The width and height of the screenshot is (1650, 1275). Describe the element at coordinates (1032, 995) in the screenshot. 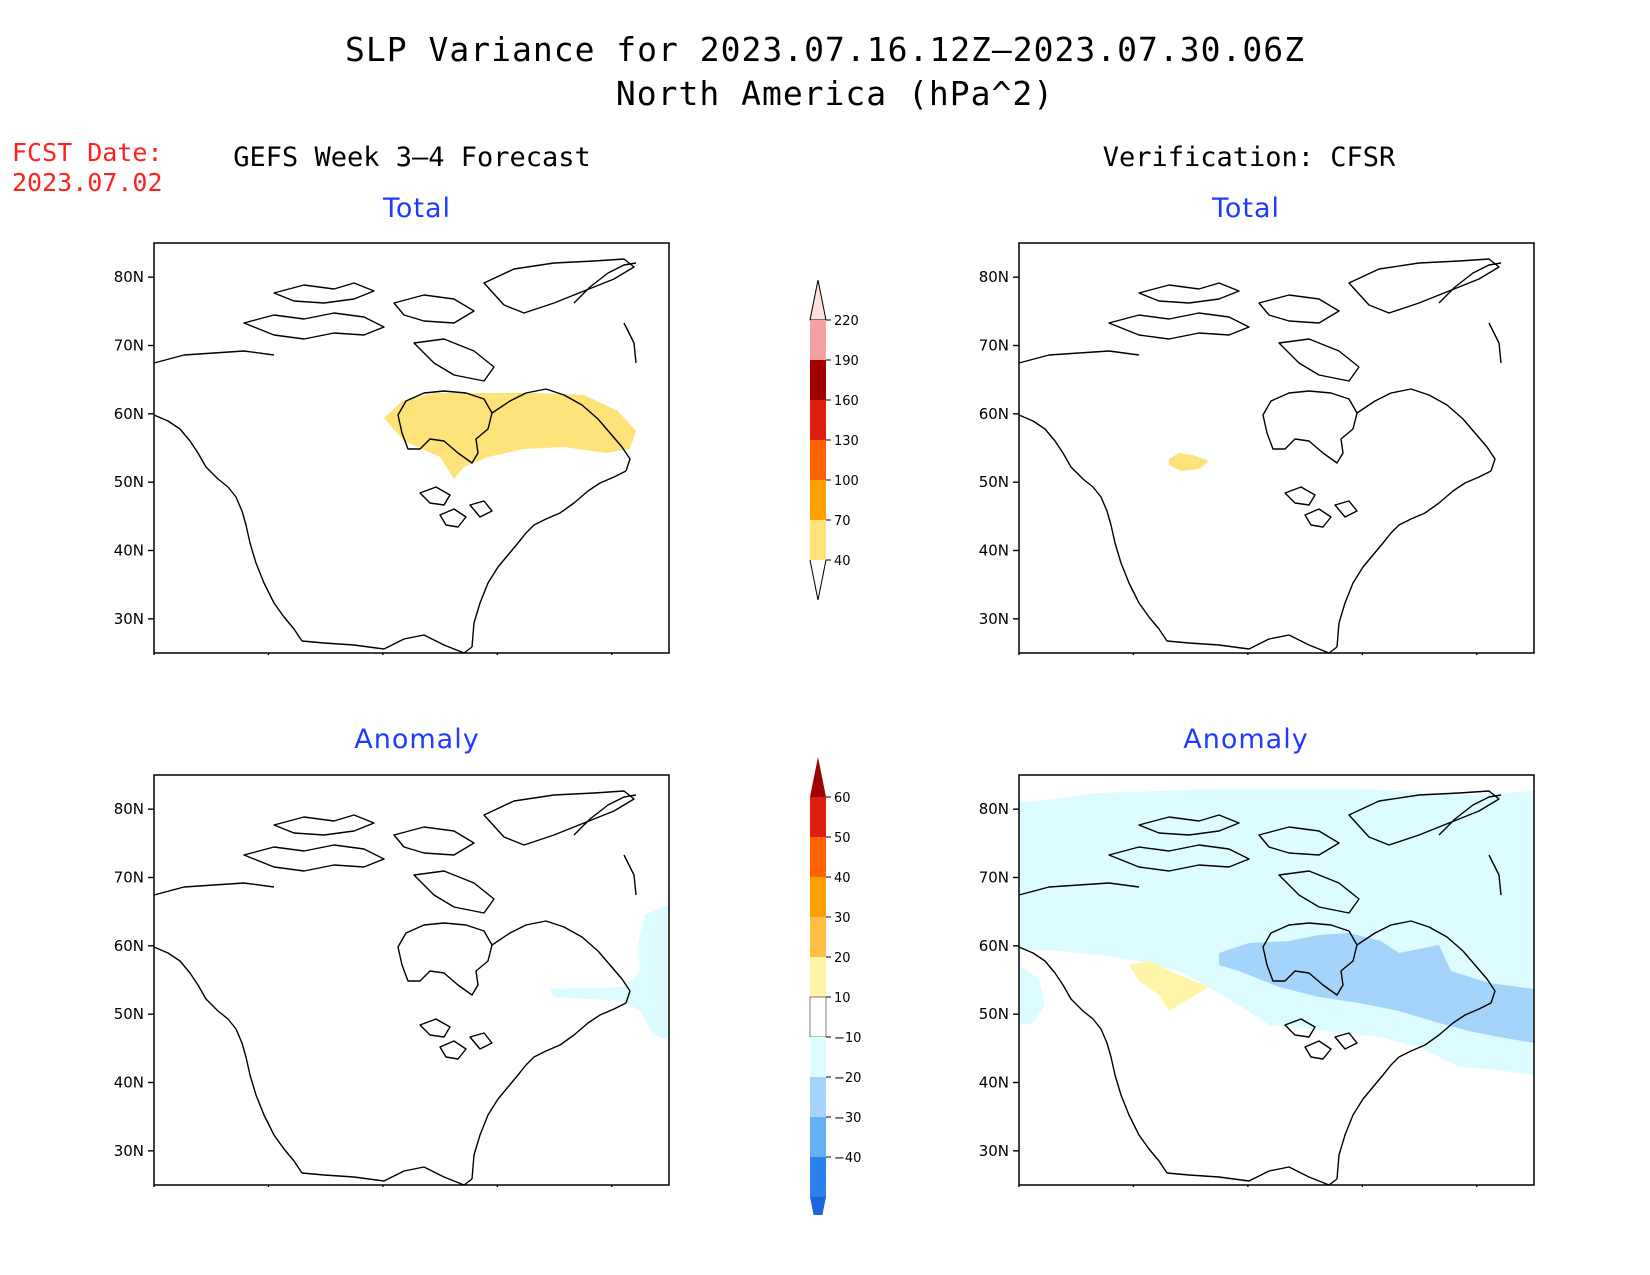

I see `verification-anomaly-light-blue-west` at that location.